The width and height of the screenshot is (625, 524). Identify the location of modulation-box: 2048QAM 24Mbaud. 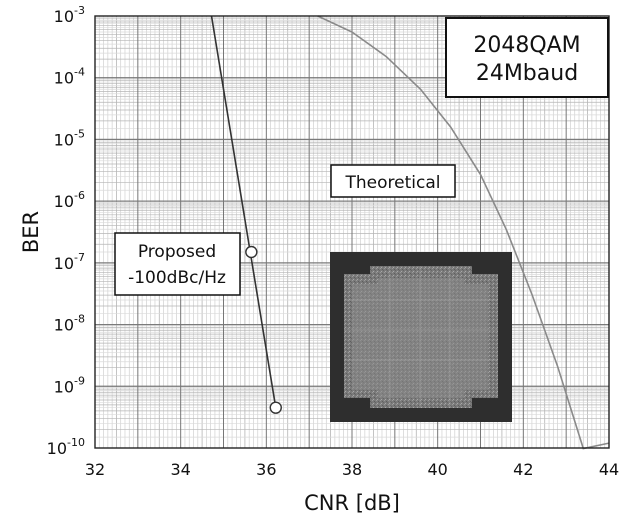
(527, 57).